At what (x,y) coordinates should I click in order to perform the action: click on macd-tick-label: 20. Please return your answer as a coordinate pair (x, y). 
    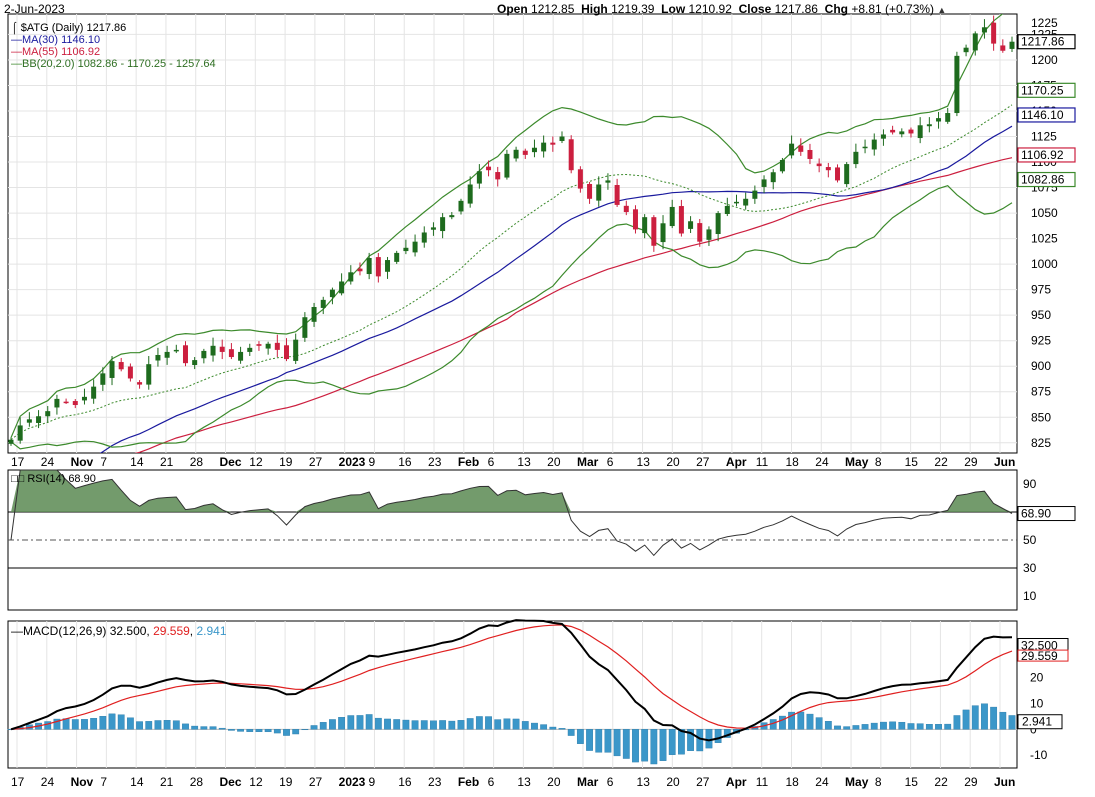
    Looking at the image, I should click on (1037, 678).